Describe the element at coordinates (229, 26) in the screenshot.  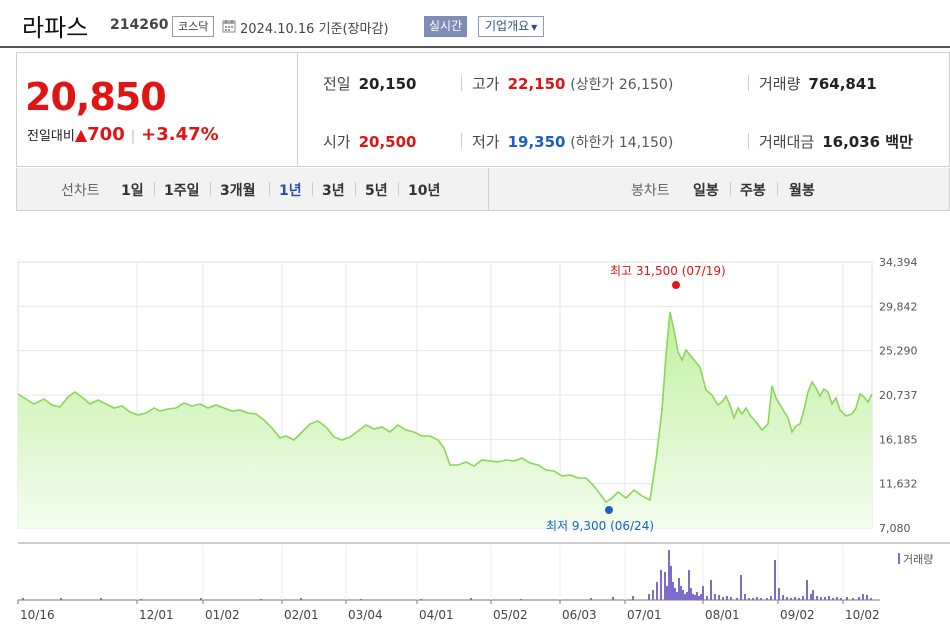
I see `calendar-icon` at that location.